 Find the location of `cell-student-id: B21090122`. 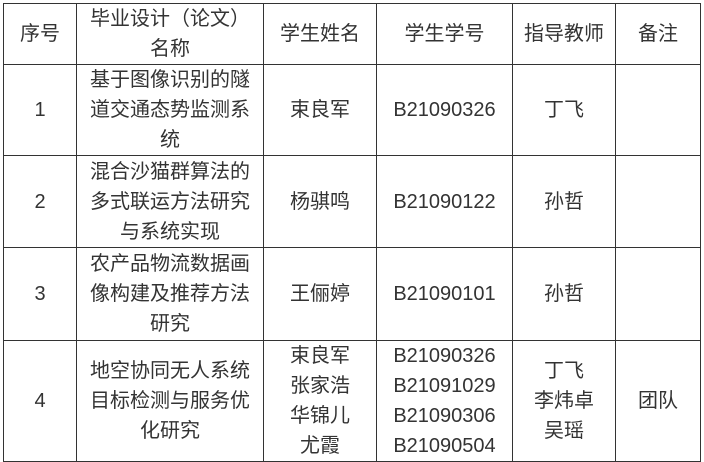

cell-student-id: B21090122 is located at coordinates (444, 201).